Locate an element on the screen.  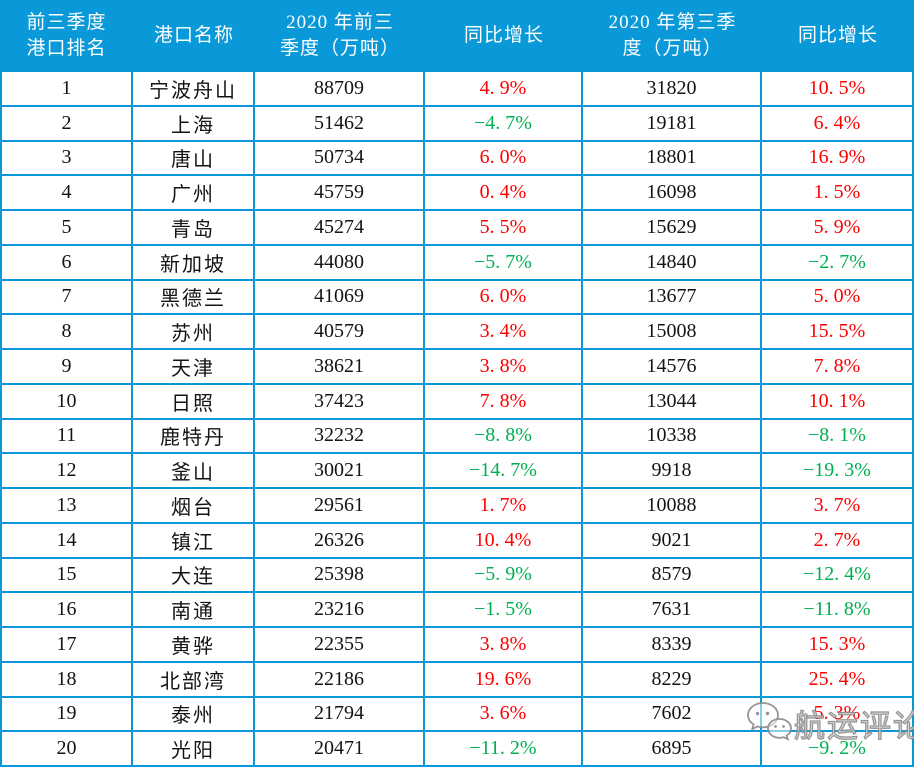
port-name-cell: 镇江 is located at coordinates (194, 541).